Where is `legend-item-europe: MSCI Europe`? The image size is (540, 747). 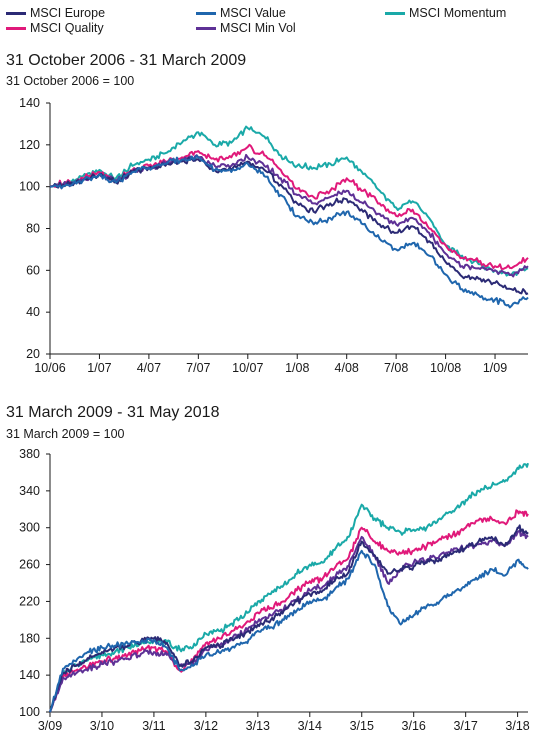
legend-item-europe: MSCI Europe is located at coordinates (55, 13).